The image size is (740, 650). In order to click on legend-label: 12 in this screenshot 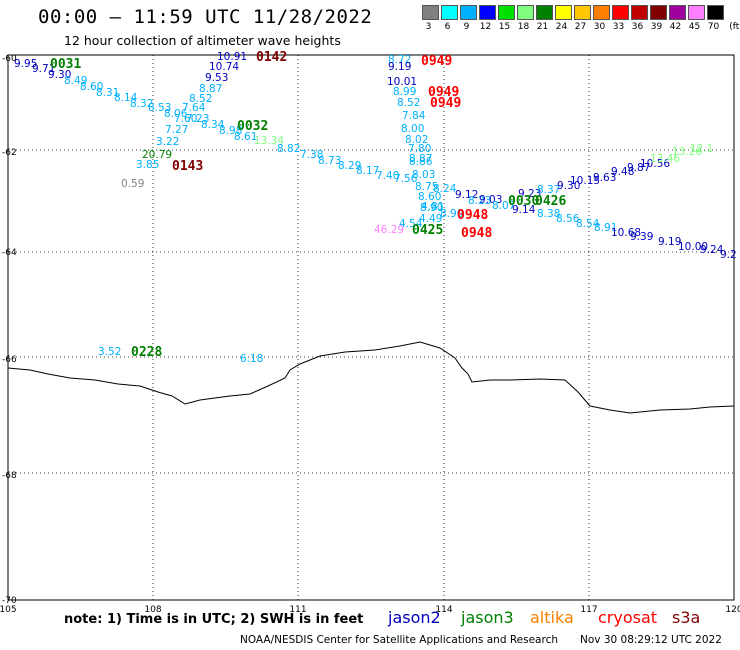, I will do `click(485, 27)`.